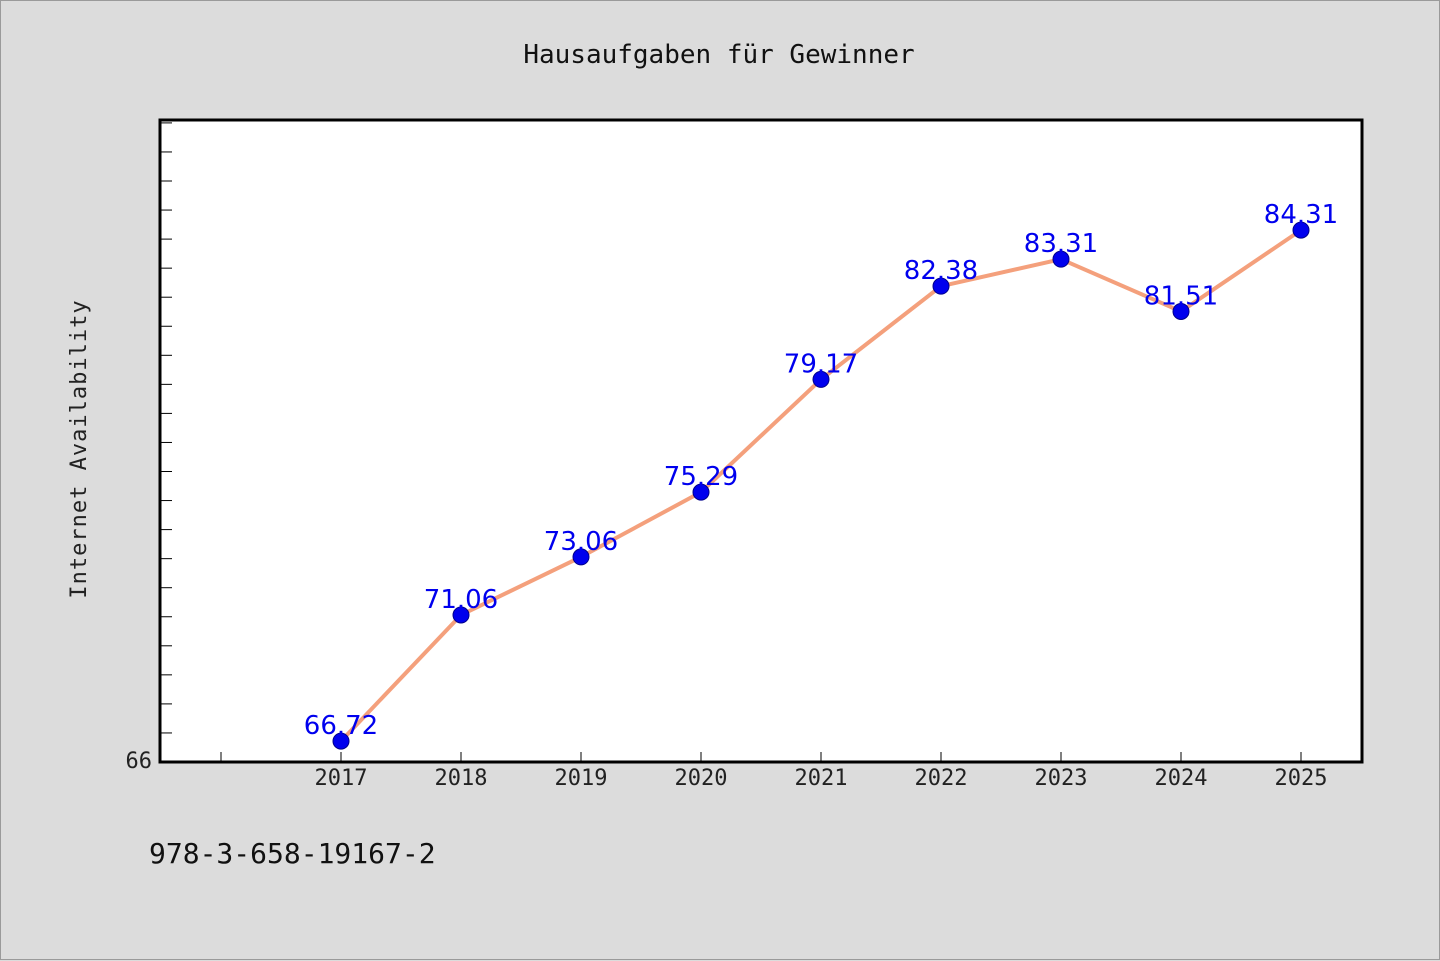 The width and height of the screenshot is (1440, 961). Describe the element at coordinates (292, 853) in the screenshot. I see `footer-isbn: 978-3-658-19167-2` at that location.